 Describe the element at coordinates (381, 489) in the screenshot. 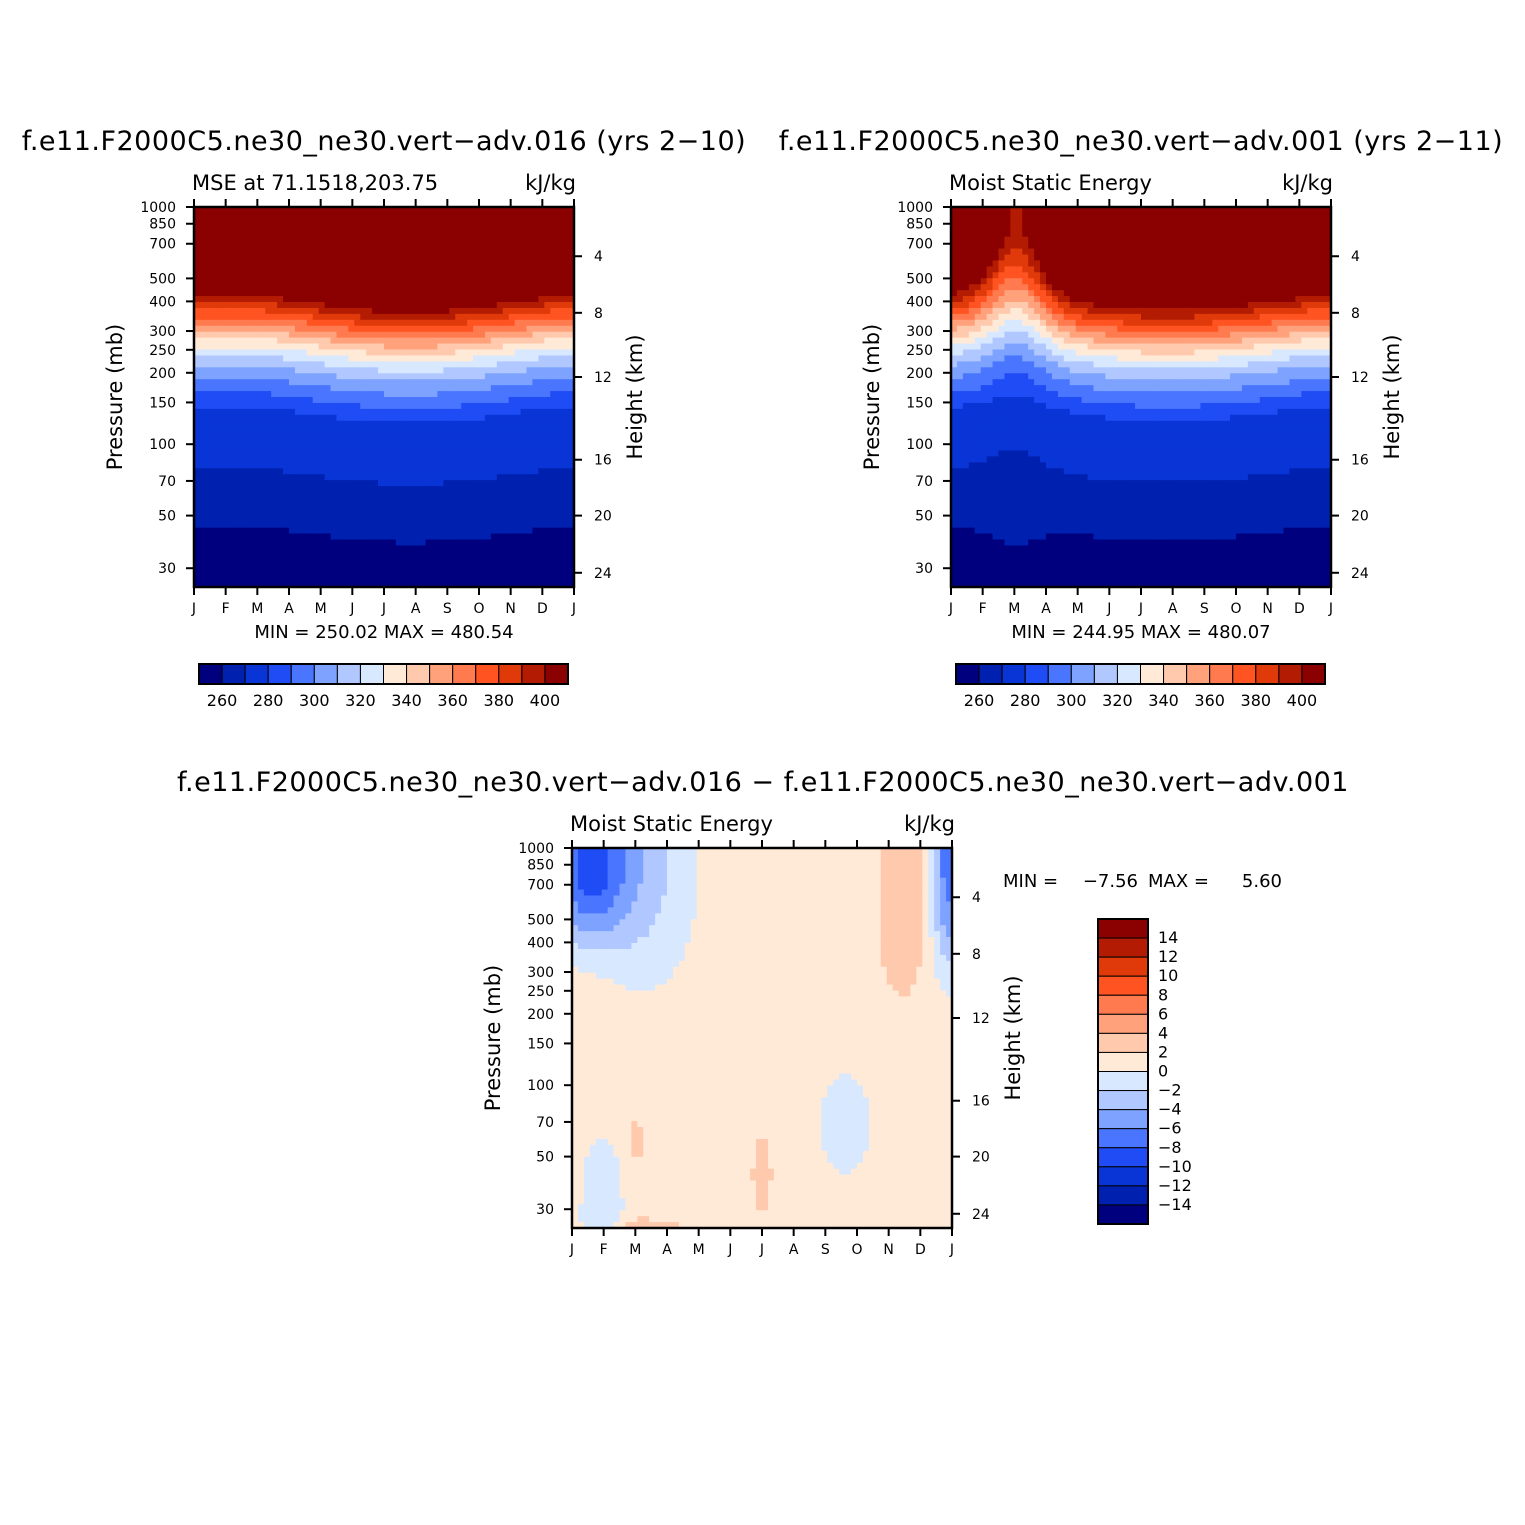

I see `contour-cell-2031` at that location.